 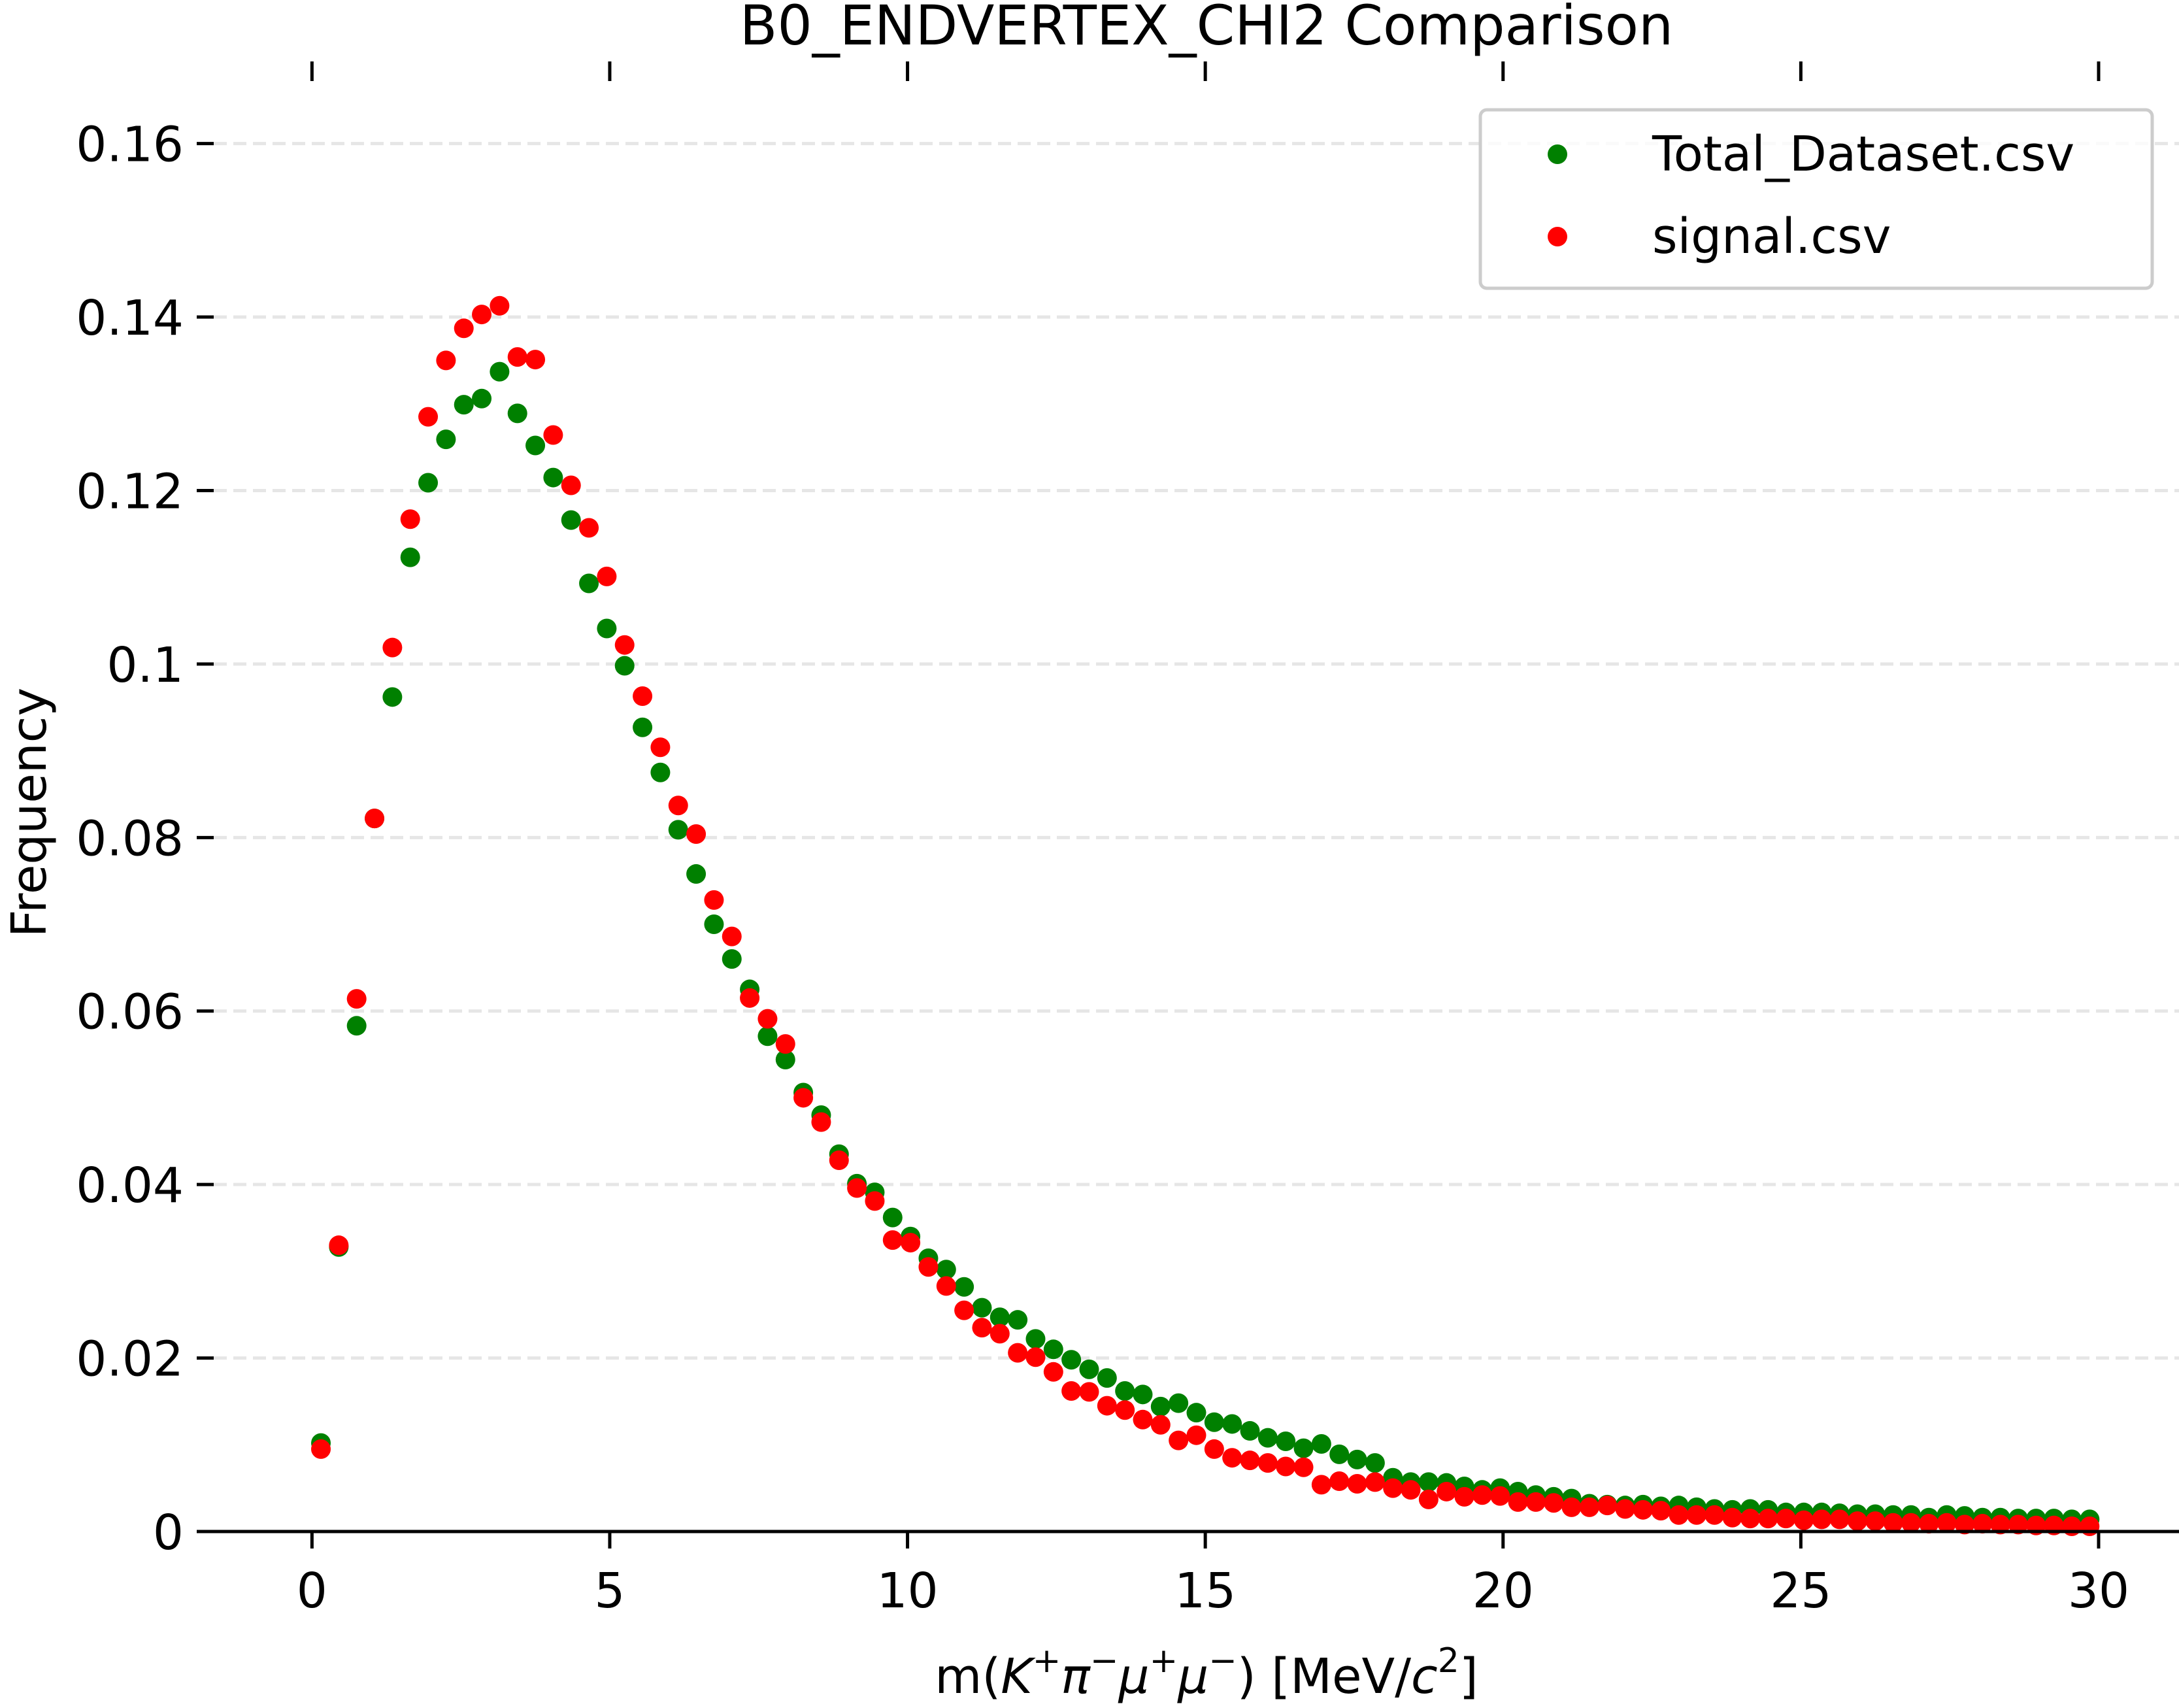 What do you see at coordinates (1104, 1661) in the screenshot?
I see `x-label-sup-pi: −` at bounding box center [1104, 1661].